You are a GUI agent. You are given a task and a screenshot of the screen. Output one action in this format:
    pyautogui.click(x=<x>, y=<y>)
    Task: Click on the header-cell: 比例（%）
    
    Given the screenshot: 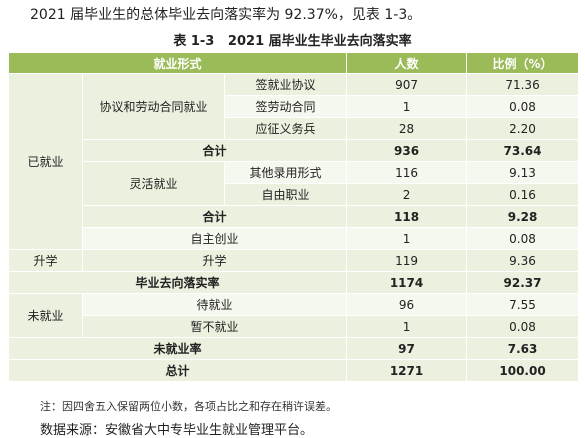 What is the action you would take?
    pyautogui.click(x=523, y=63)
    